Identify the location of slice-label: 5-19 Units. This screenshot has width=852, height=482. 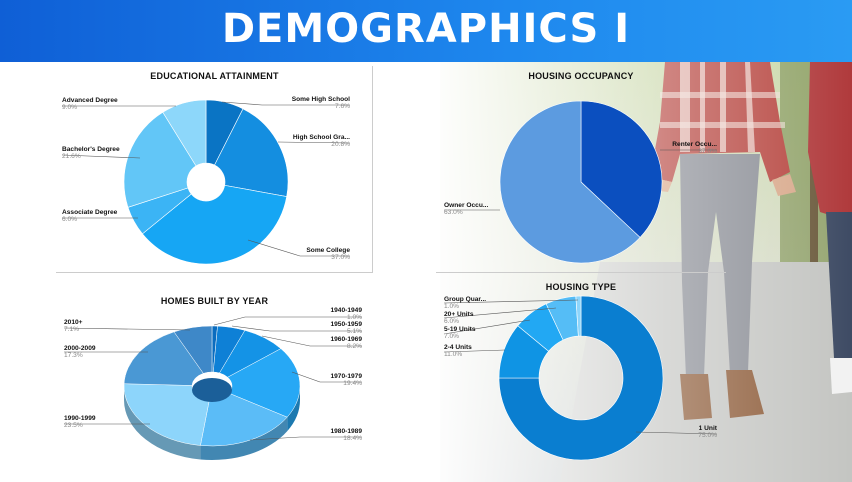
(460, 329).